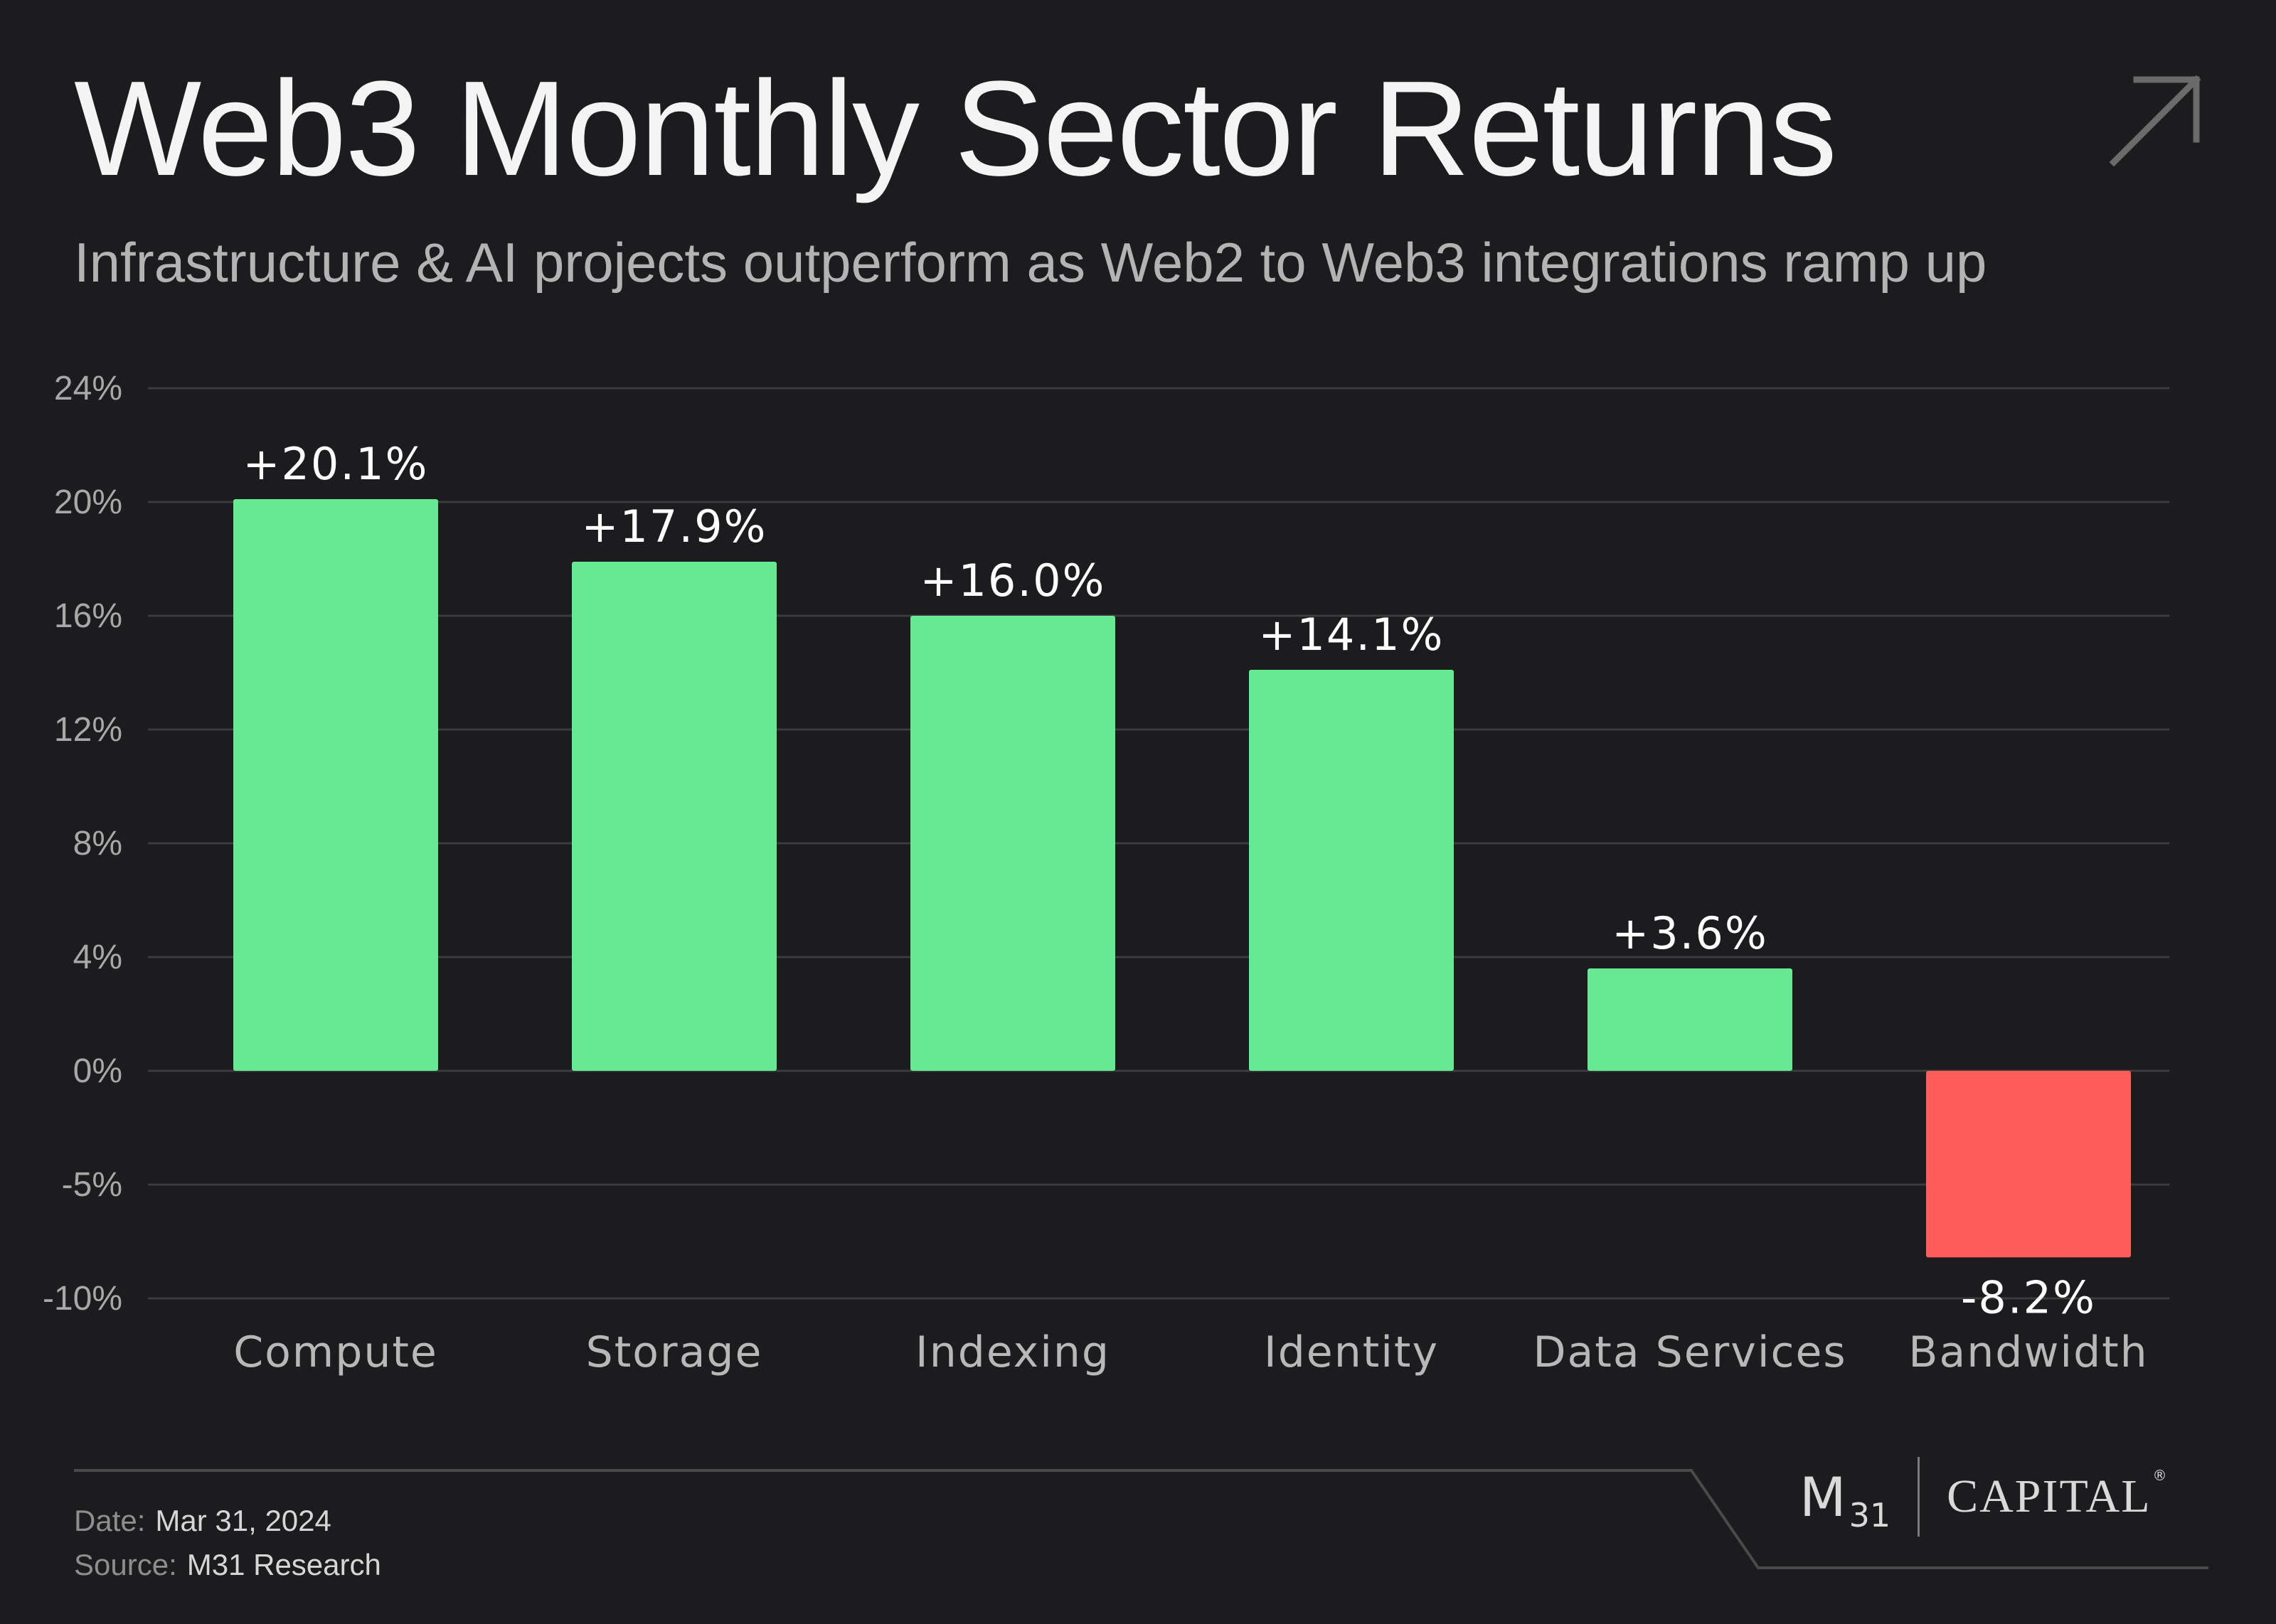 The width and height of the screenshot is (2276, 1624). What do you see at coordinates (1013, 581) in the screenshot?
I see `data-label: +16.0%` at bounding box center [1013, 581].